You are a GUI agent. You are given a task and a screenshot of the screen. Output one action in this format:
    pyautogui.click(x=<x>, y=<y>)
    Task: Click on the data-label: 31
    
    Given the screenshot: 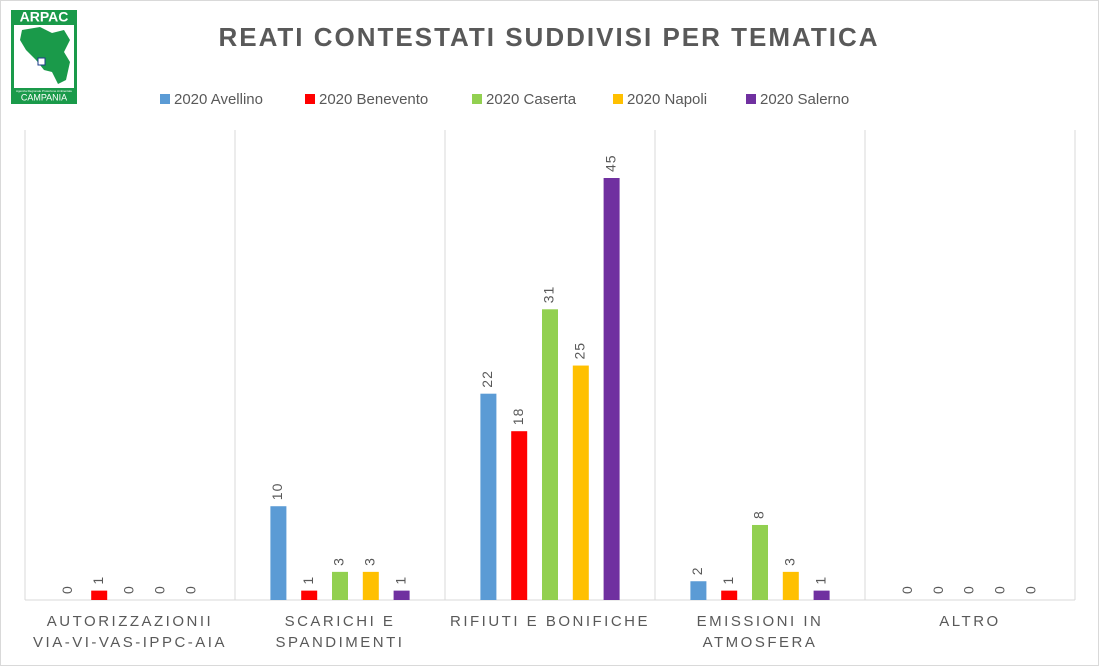 What is the action you would take?
    pyautogui.click(x=549, y=295)
    